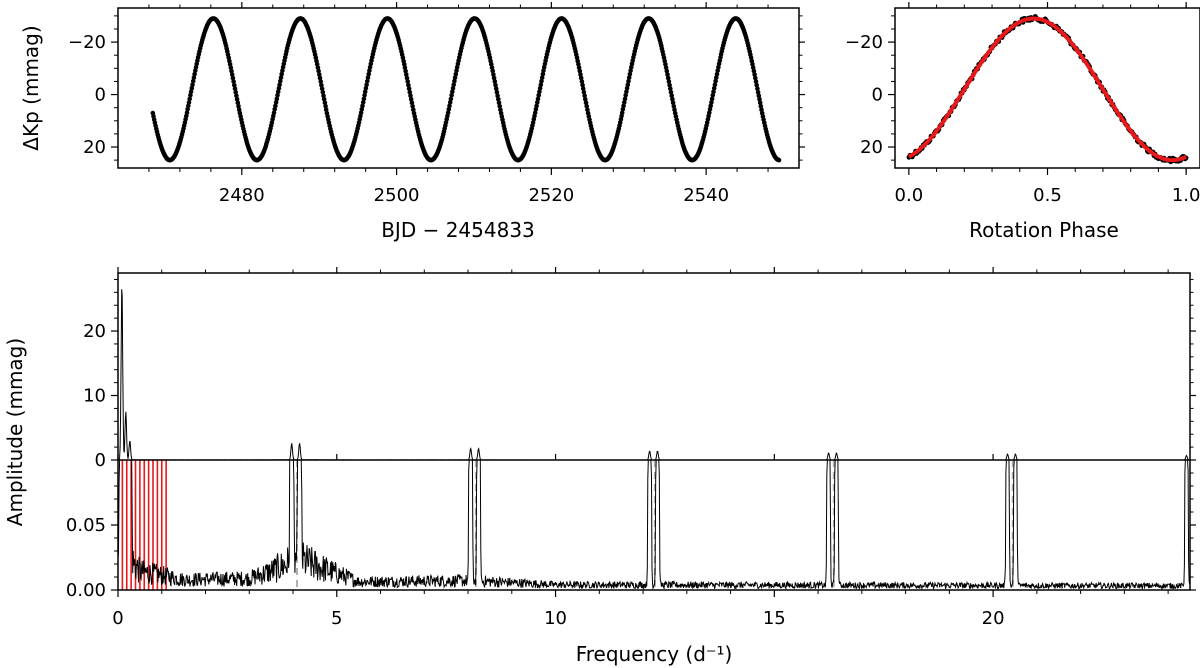 This screenshot has height=668, width=1200. I want to click on y-tick-label: 0, so click(877, 95).